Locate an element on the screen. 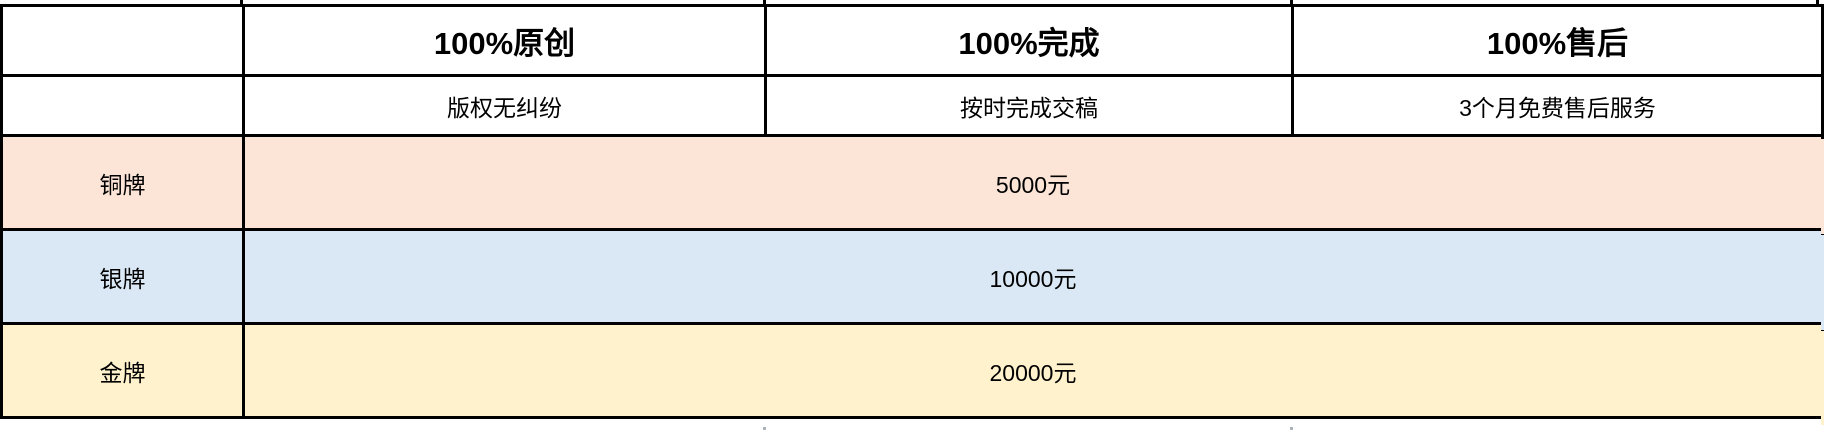  tier-name-bronze: 铜牌 is located at coordinates (122, 182).